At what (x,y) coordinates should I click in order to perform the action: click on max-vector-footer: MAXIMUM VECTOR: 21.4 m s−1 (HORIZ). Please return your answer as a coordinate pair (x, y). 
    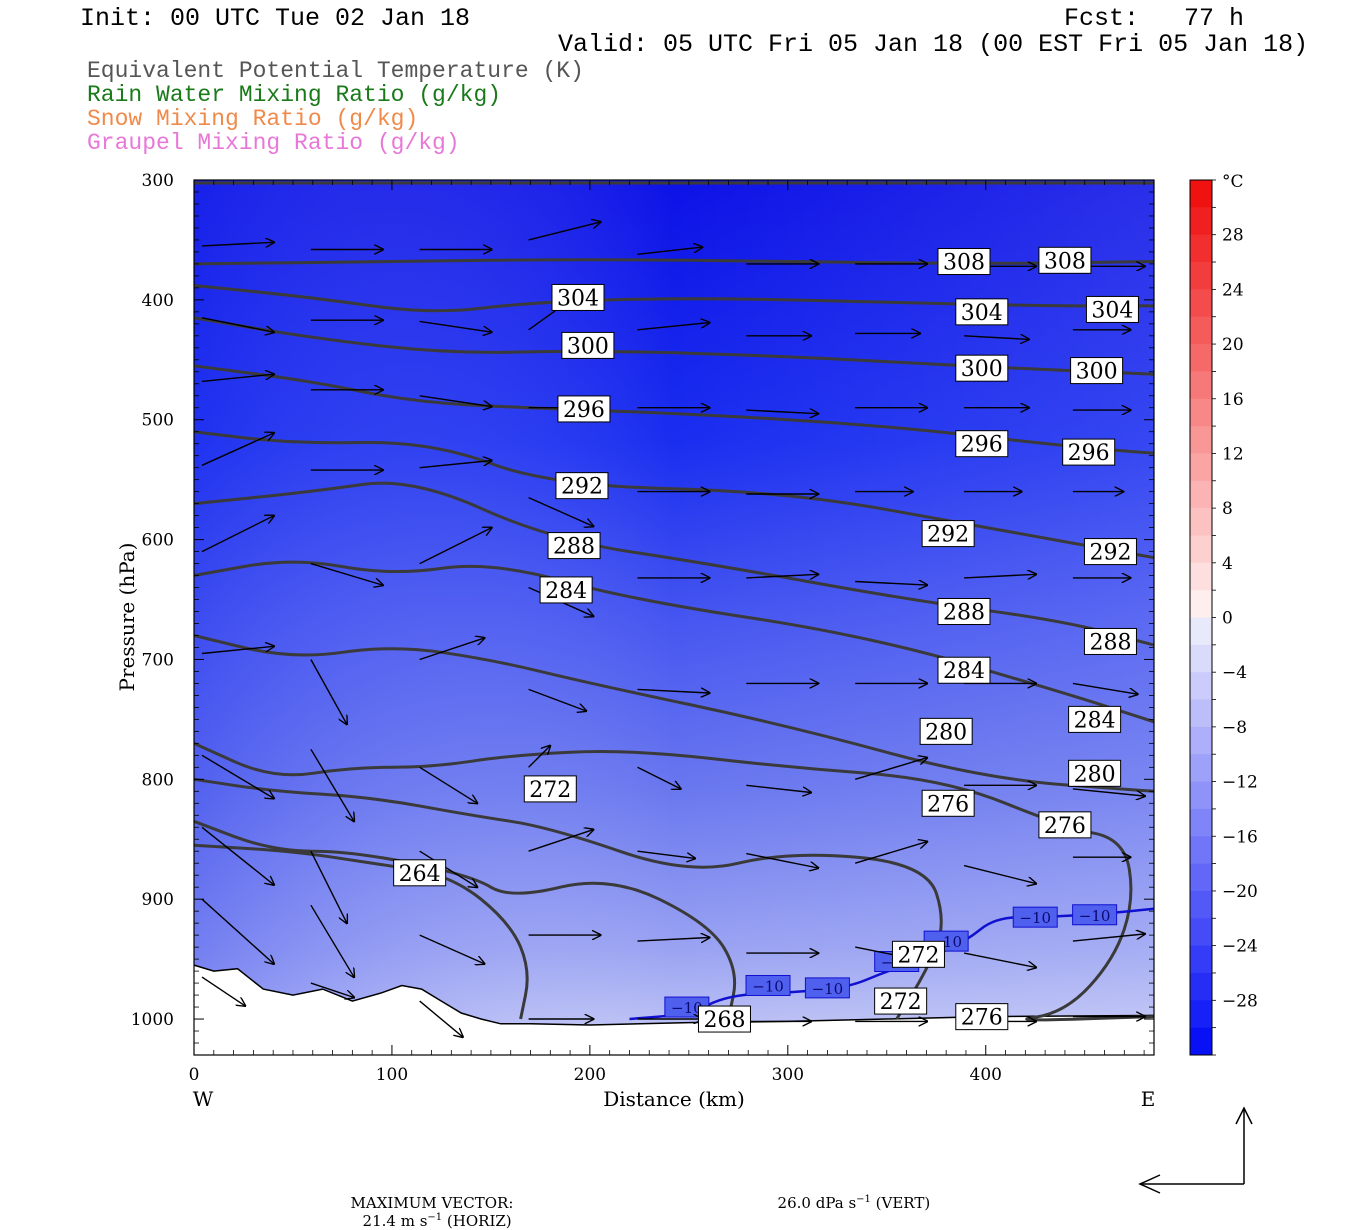
    Looking at the image, I should click on (427, 1203).